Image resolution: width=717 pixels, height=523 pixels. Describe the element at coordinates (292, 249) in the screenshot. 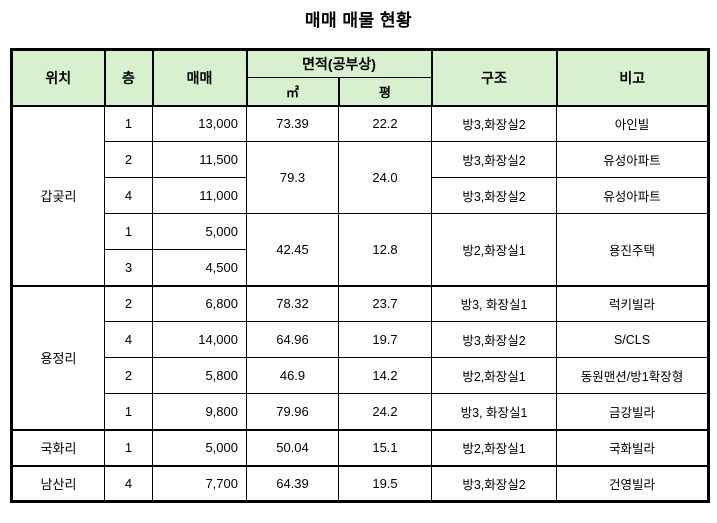

I see `cell-area-m2: 42.45` at that location.